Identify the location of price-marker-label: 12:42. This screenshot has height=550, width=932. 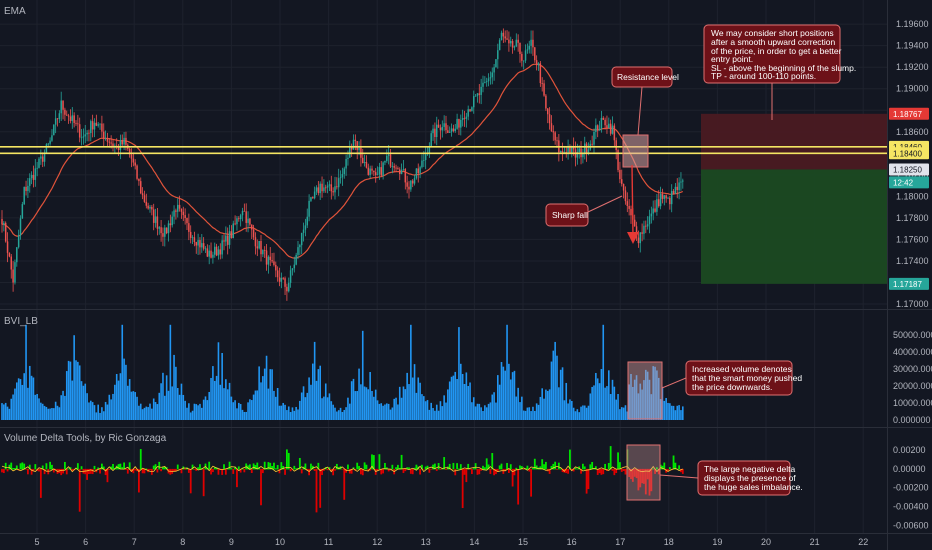
(903, 182).